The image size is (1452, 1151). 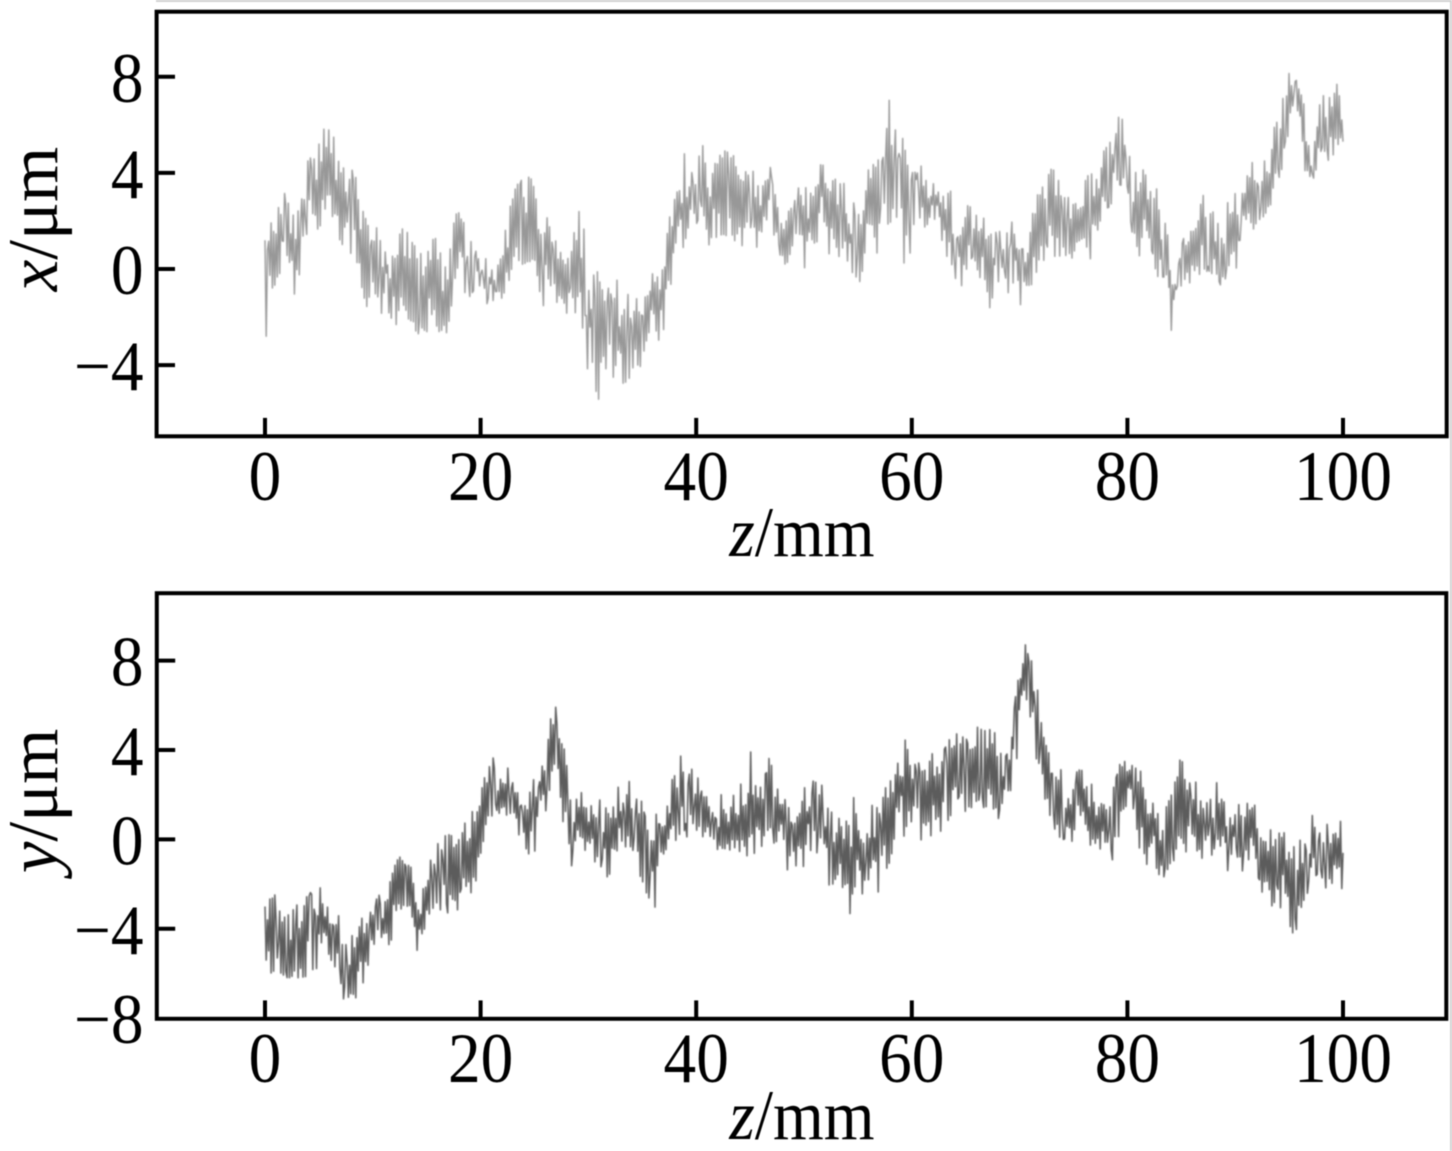 What do you see at coordinates (36, 804) in the screenshot?
I see `svg-text: y/μm` at bounding box center [36, 804].